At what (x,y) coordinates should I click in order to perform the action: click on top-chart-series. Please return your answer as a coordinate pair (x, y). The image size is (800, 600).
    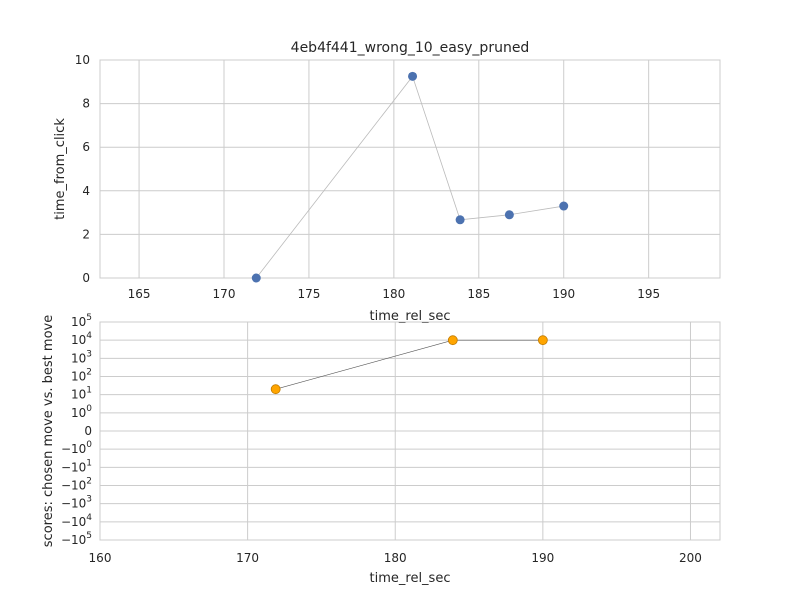
    Looking at the image, I should click on (410, 177).